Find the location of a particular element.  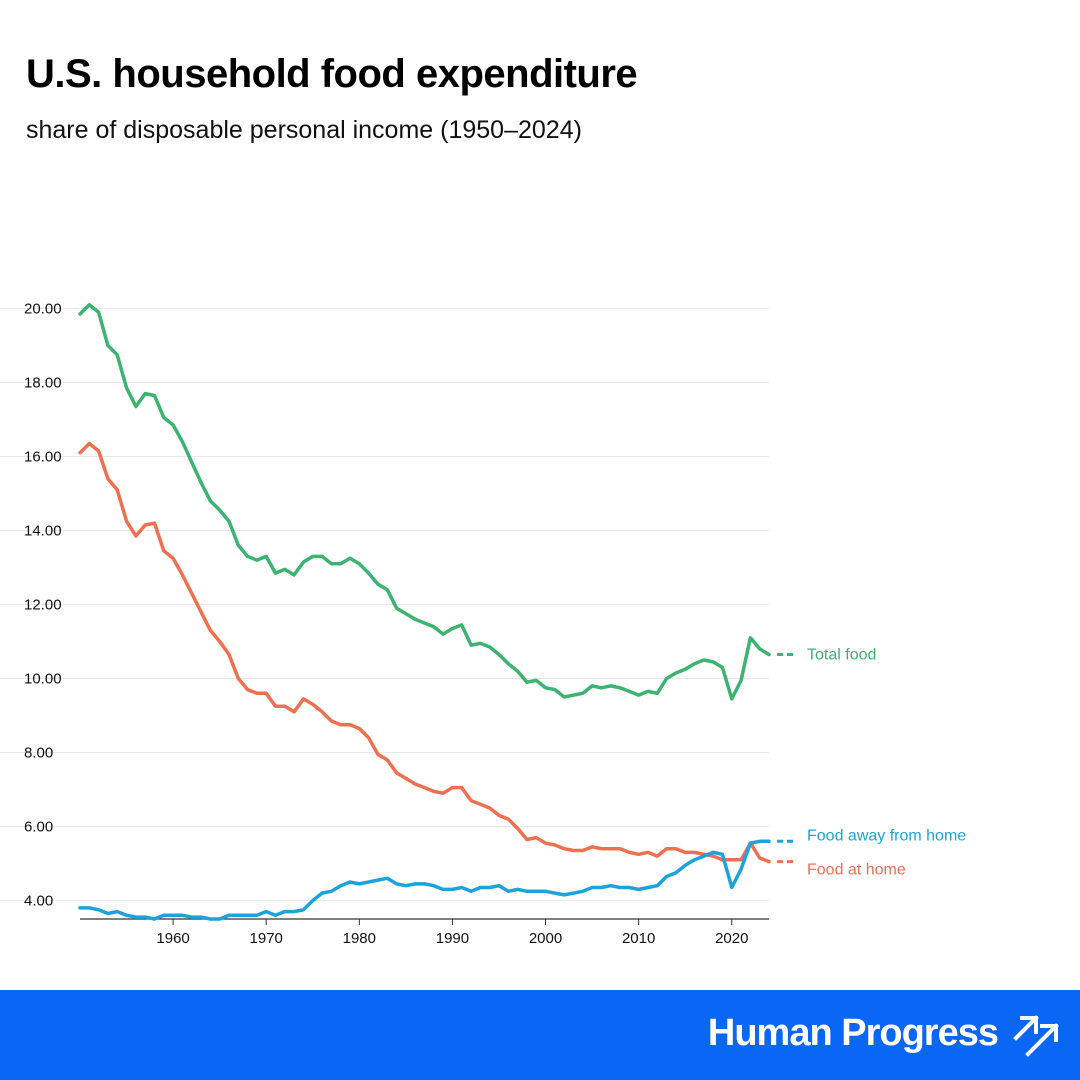

series-label-food-at-home: Food at home is located at coordinates (856, 870).